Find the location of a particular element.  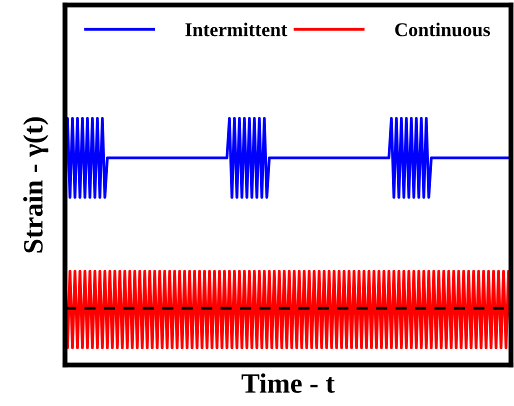

legend-label: Intermittent is located at coordinates (236, 29).